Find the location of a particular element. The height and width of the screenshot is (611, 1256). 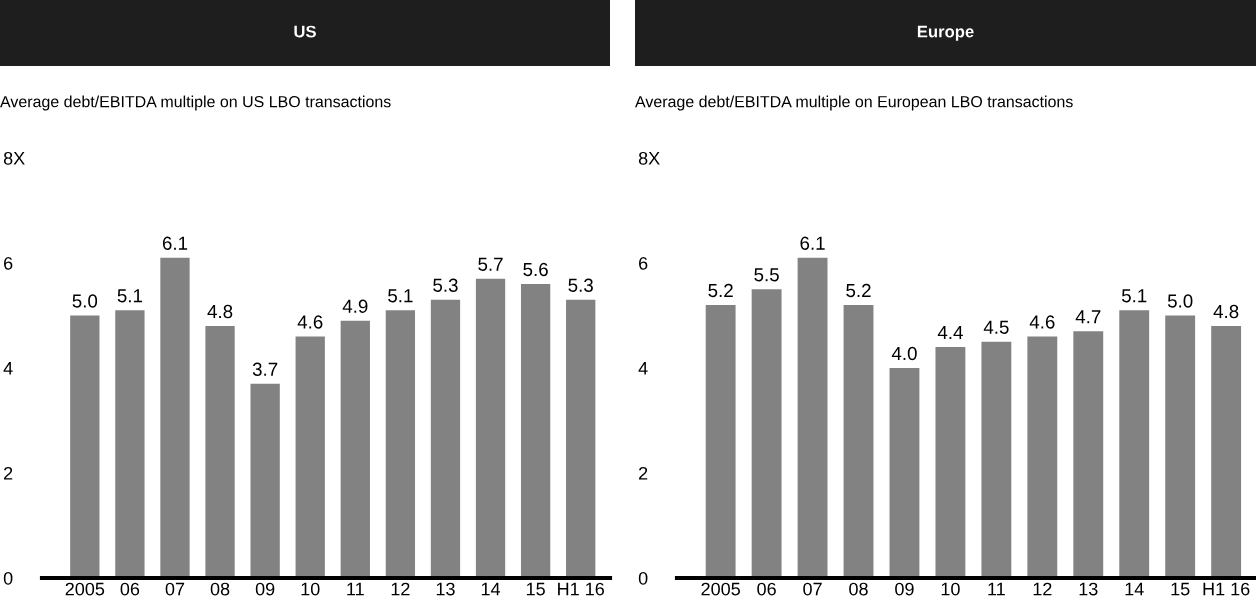

data-label: 4.5 is located at coordinates (996, 327).